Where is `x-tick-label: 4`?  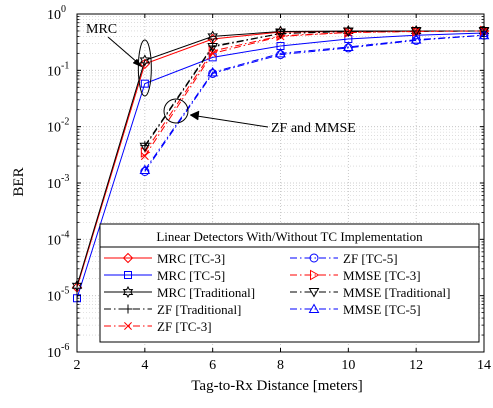 x-tick-label: 4 is located at coordinates (144, 365).